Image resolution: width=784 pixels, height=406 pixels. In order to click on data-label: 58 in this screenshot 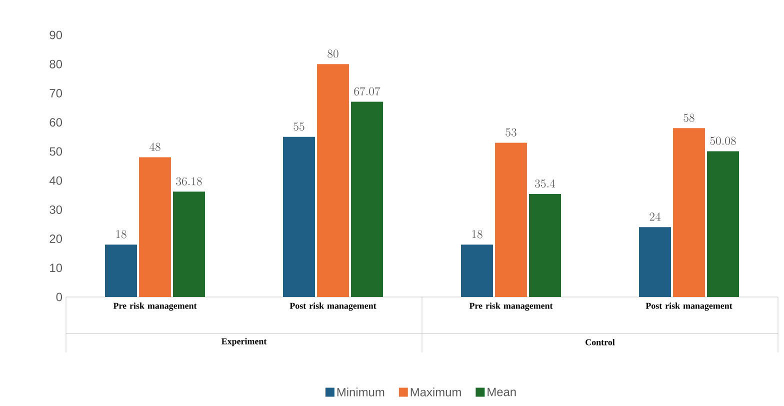, I will do `click(689, 118)`.